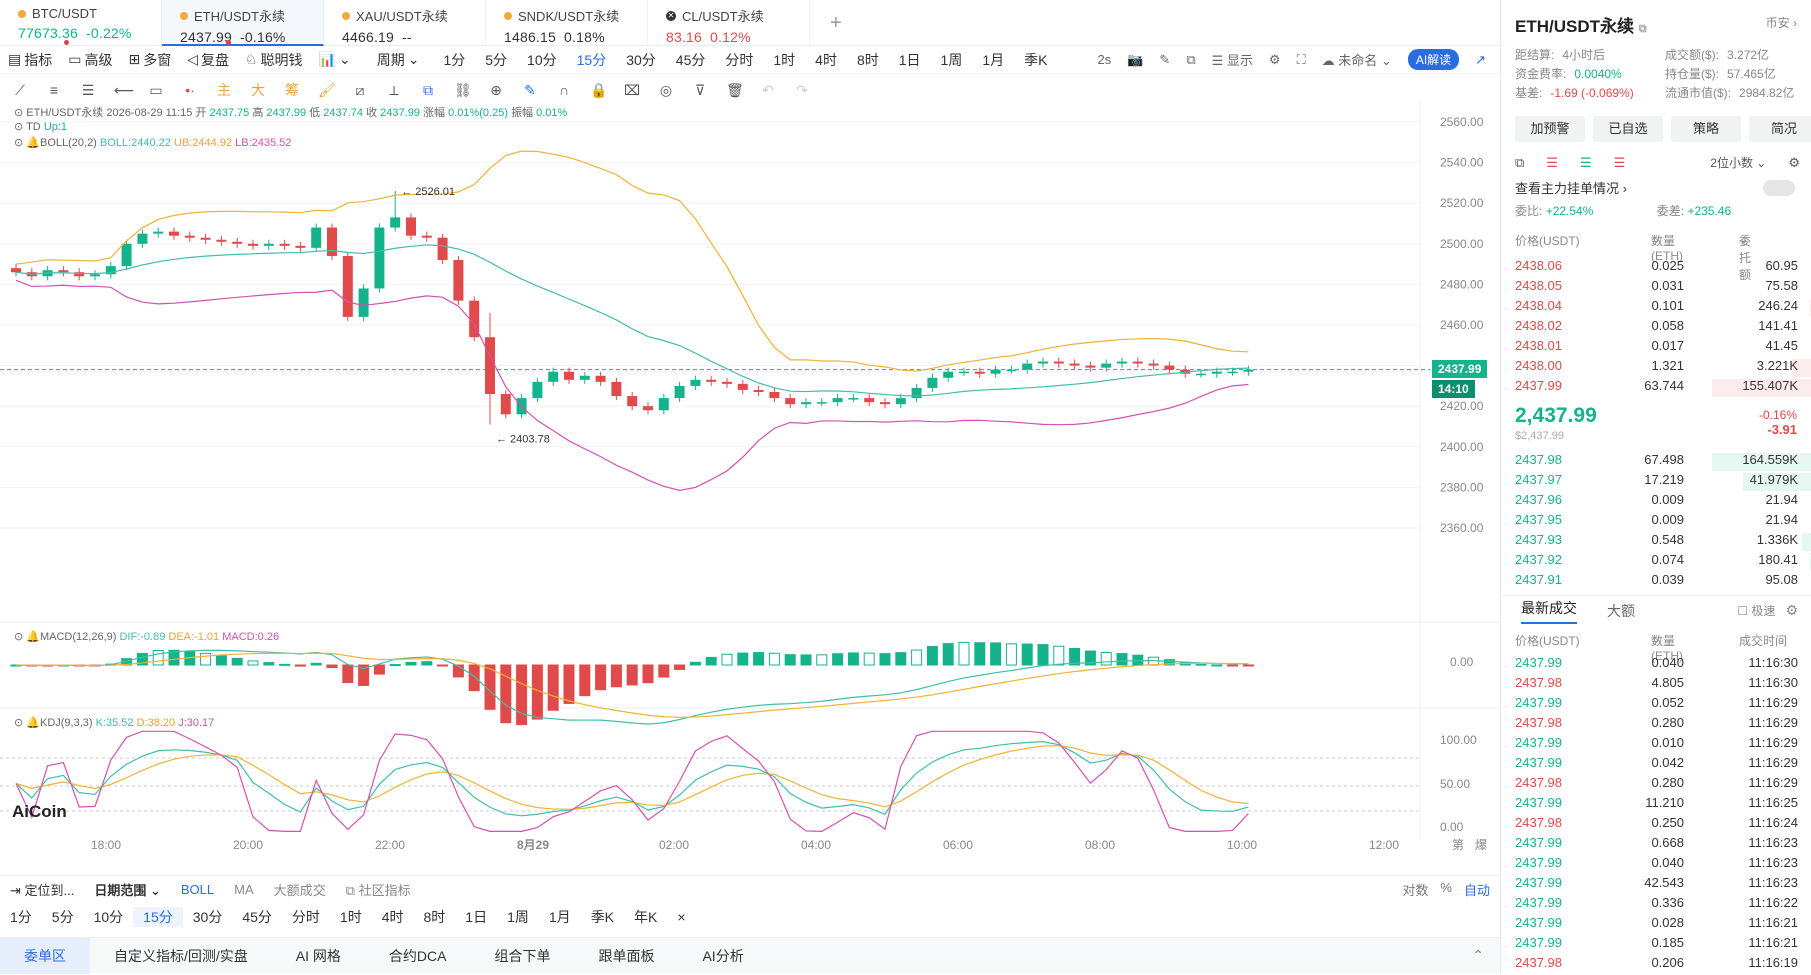  I want to click on period-option: 分时, so click(739, 60).